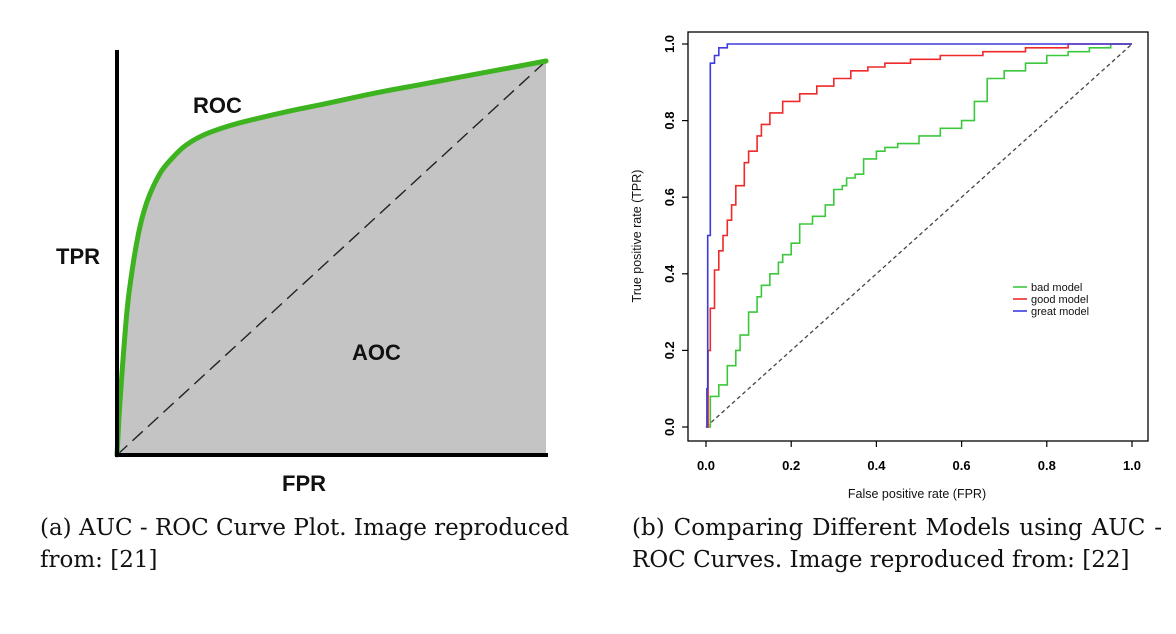 This screenshot has width=1176, height=634. I want to click on x-tick-label: 0.6, so click(962, 465).